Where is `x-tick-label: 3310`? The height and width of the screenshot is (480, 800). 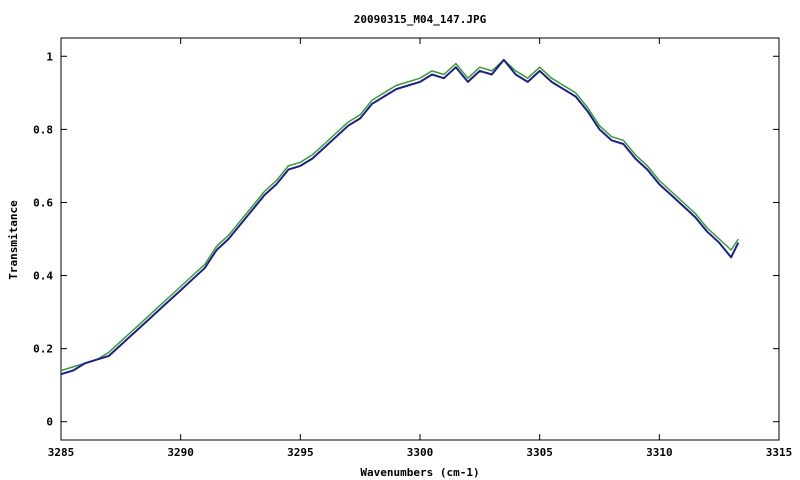
x-tick-label: 3310 is located at coordinates (659, 452).